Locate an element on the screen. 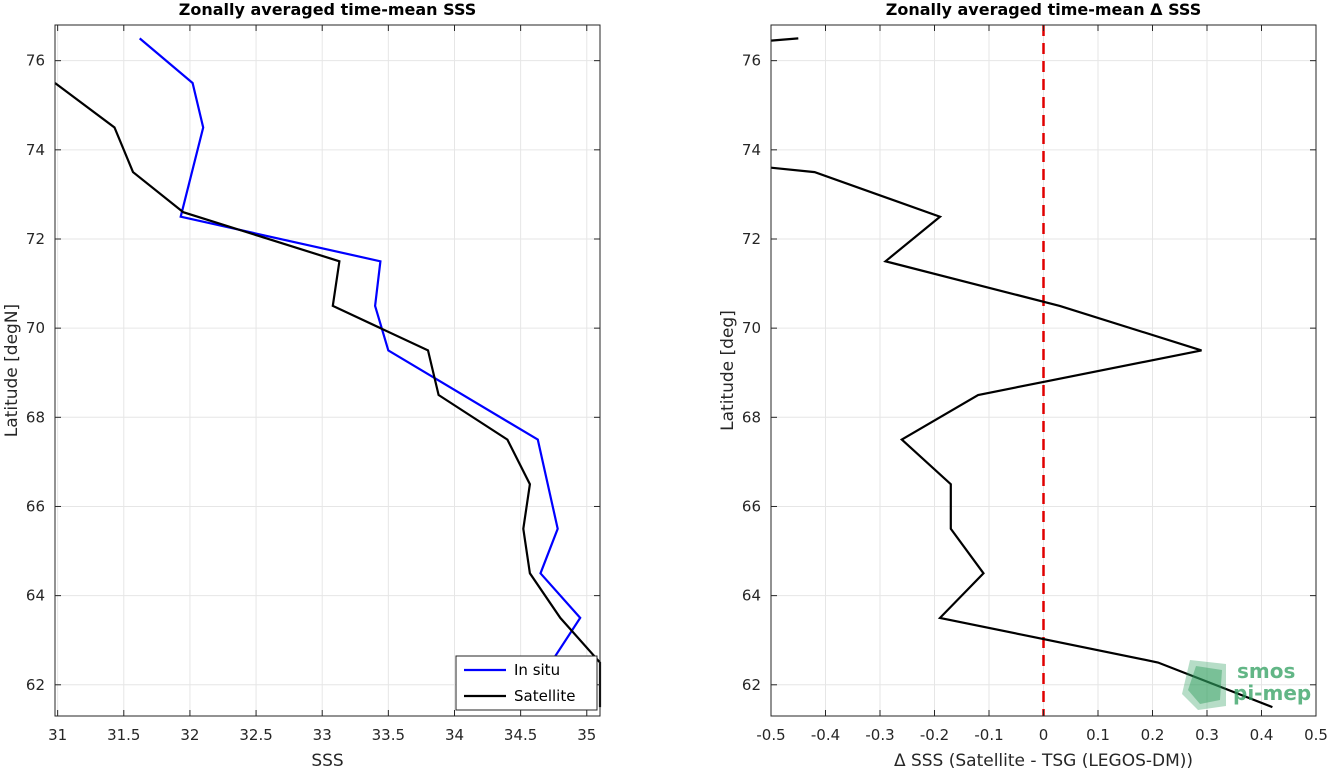  right-y-axis-label: Latitude [deg] is located at coordinates (728, 370).